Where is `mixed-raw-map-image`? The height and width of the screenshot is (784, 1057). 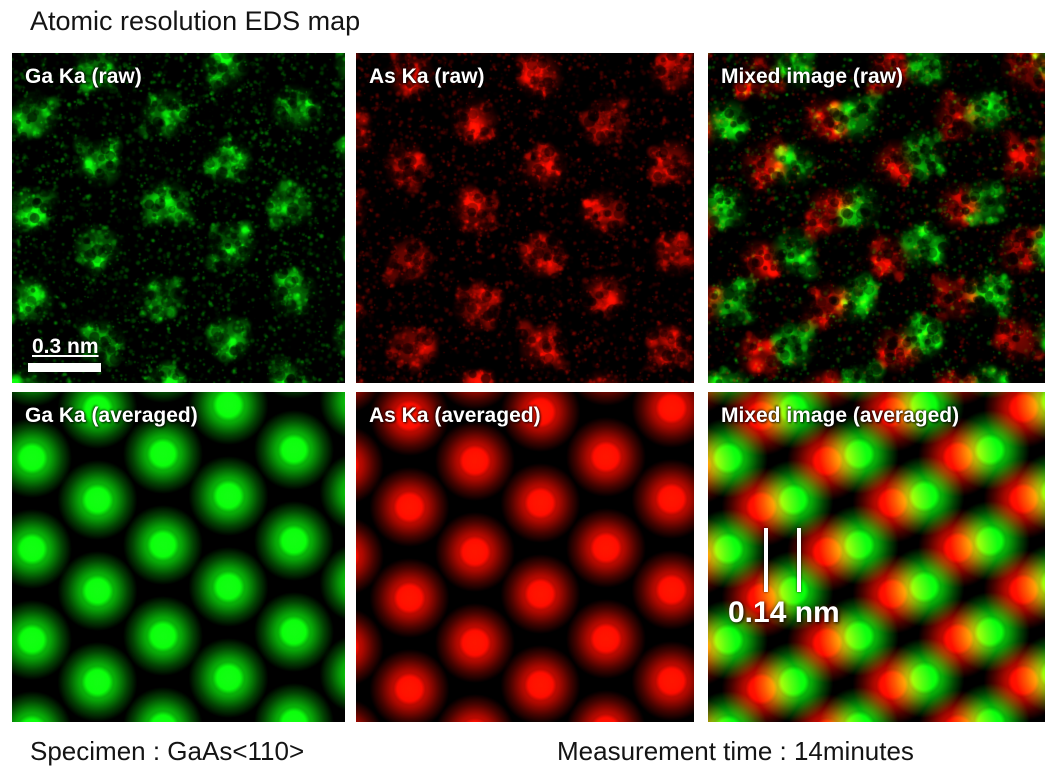
mixed-raw-map-image is located at coordinates (876, 218).